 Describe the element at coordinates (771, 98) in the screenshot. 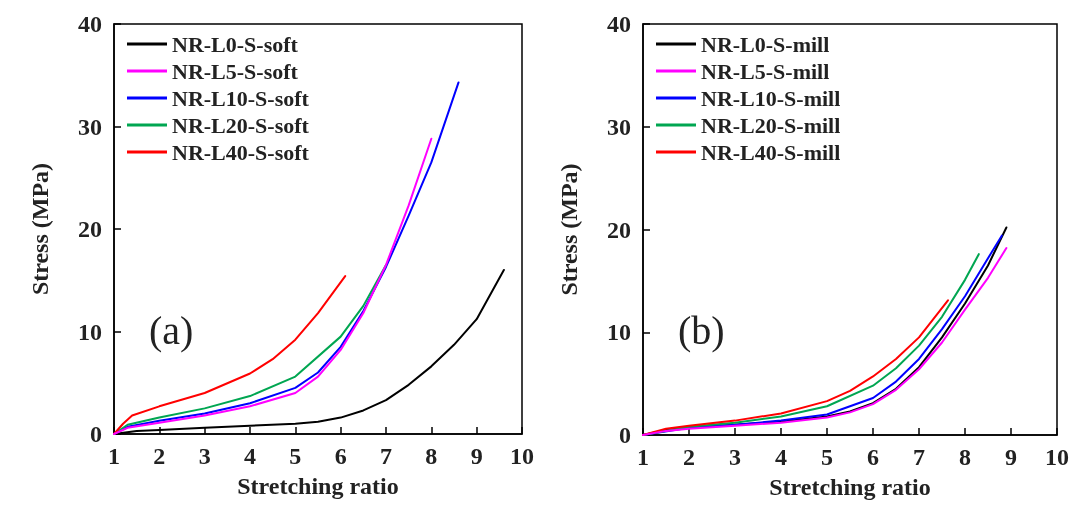

I see `legend-label: NR-L10-S-mill` at that location.